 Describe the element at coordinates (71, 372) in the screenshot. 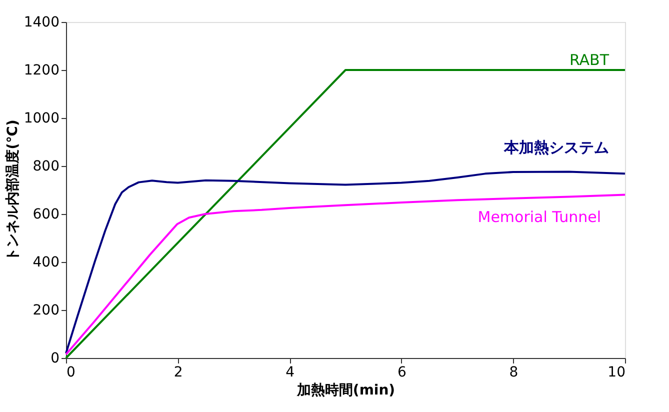

I see `x-tick-label: 0` at that location.